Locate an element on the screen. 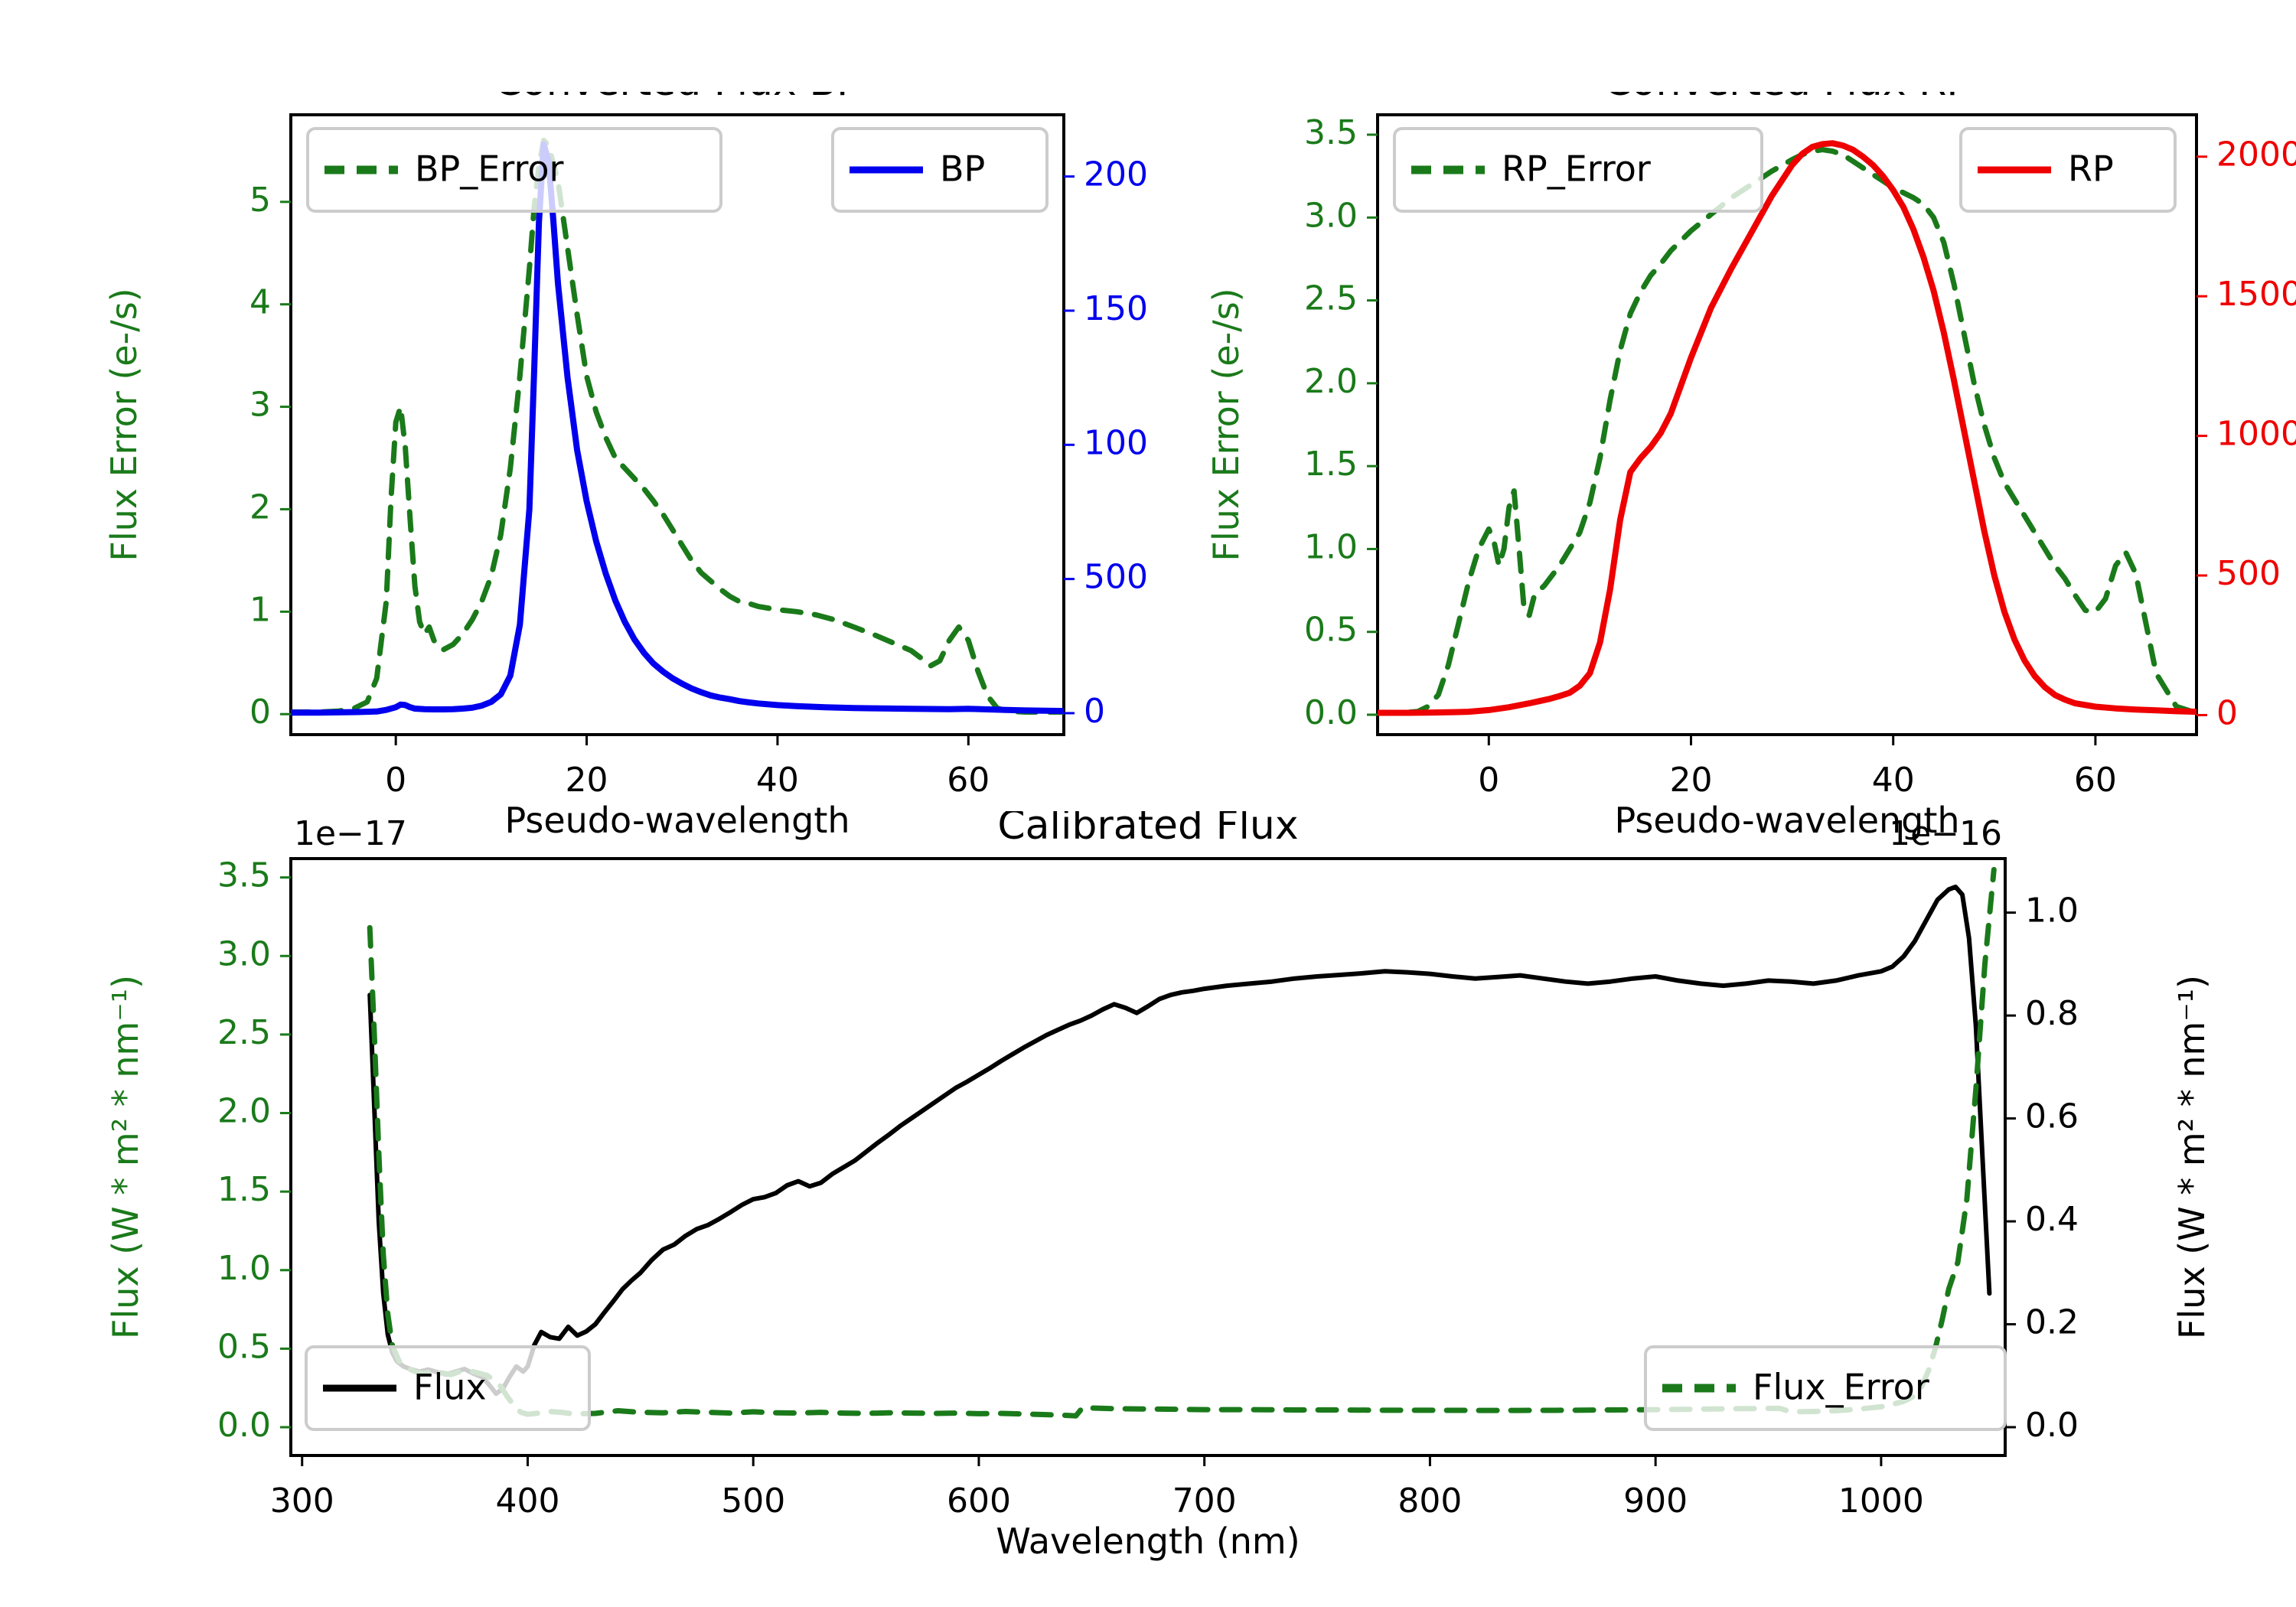  x-tick-label: 700 is located at coordinates (1204, 1501).